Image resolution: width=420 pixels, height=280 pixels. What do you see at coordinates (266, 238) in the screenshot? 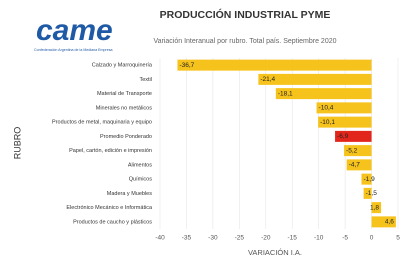
I see `x-tick-label: -20` at bounding box center [266, 238].